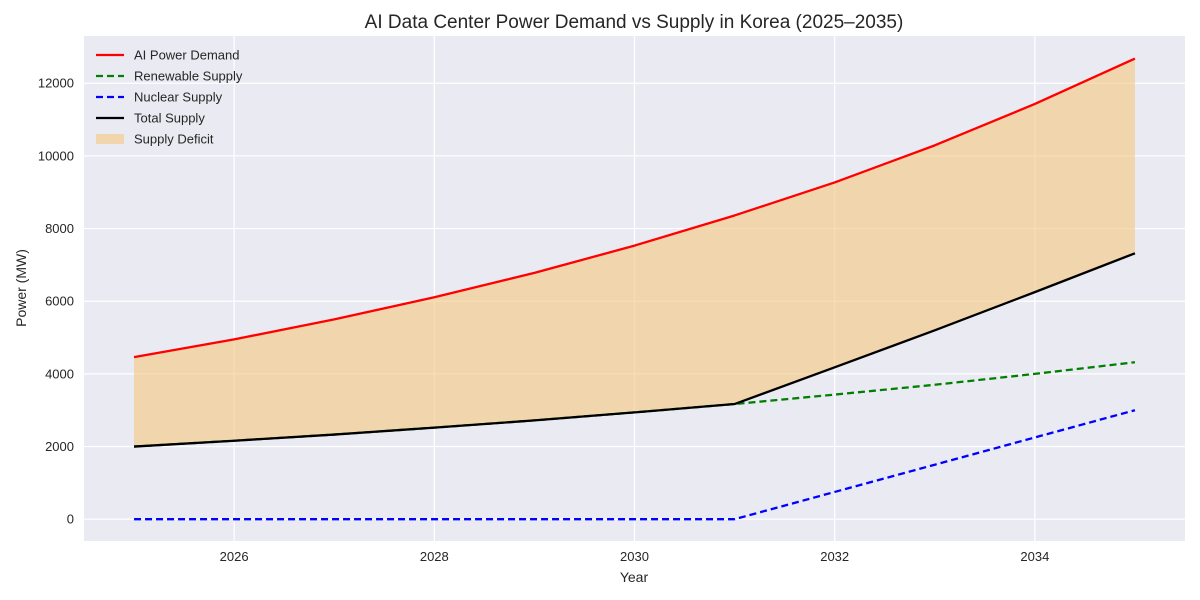 The height and width of the screenshot is (600, 1200). What do you see at coordinates (59, 446) in the screenshot?
I see `y-tick-2000: 2000` at bounding box center [59, 446].